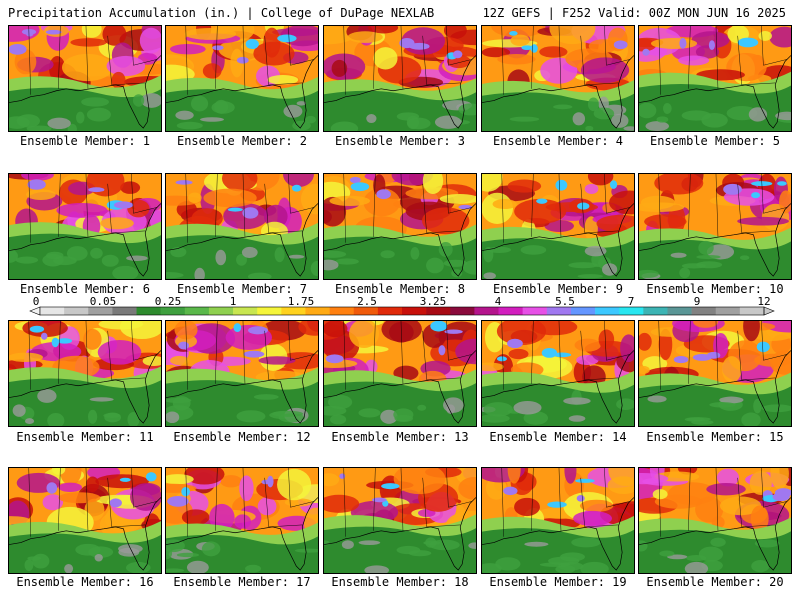  What do you see at coordinates (242, 582) in the screenshot?
I see `member-label-17: Ensemble Member: 17` at bounding box center [242, 582].